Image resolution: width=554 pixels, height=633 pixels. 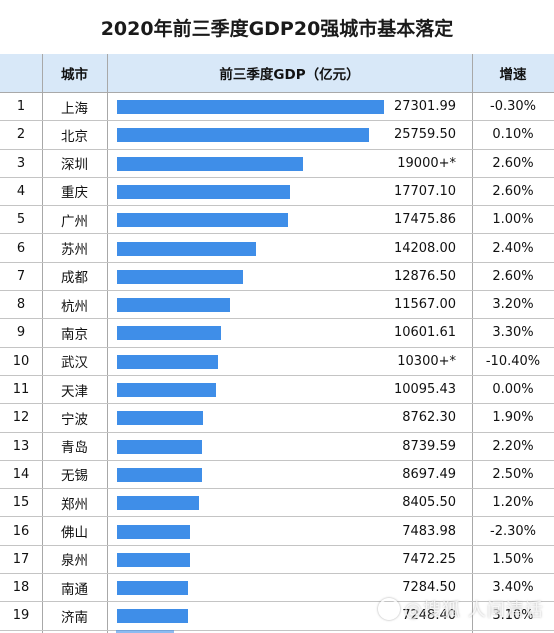 I want to click on table-row: 11 天津 10095.43 0.00%, so click(x=277, y=390).